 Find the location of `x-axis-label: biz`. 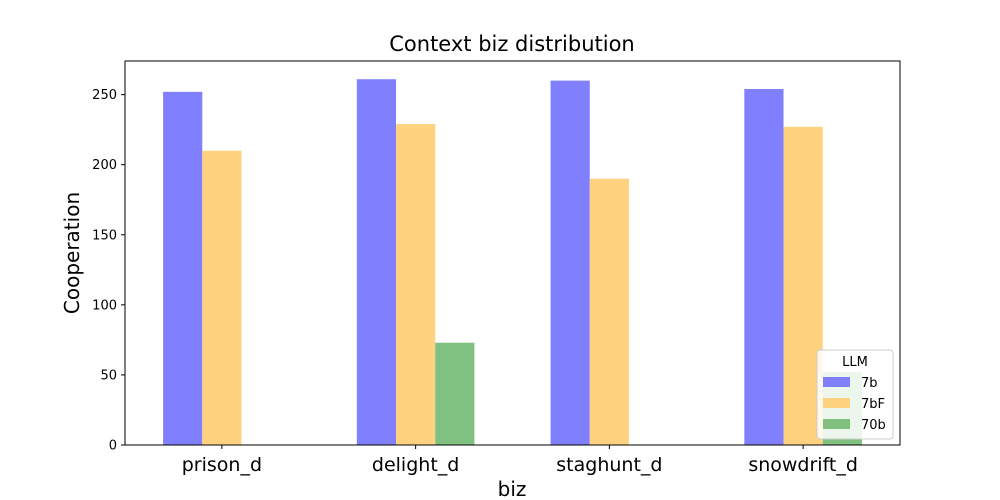

x-axis-label: biz is located at coordinates (512, 488).